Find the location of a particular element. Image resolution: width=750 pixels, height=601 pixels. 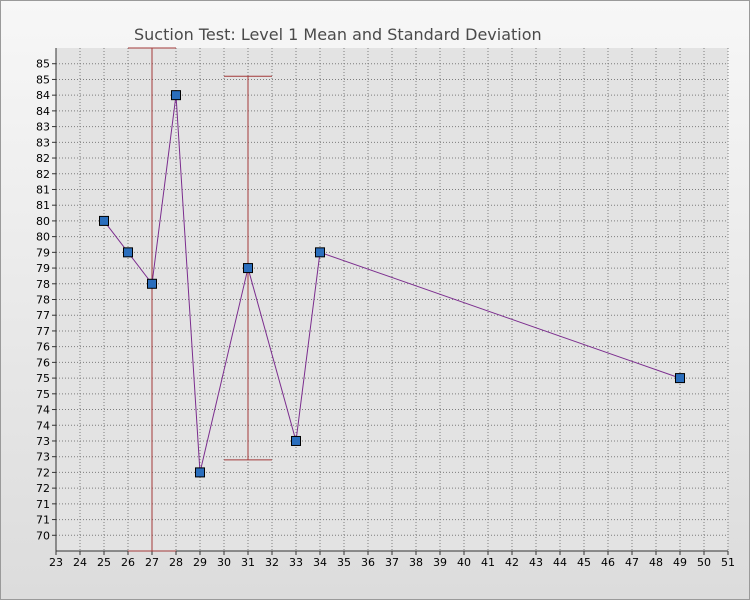

y-tick-label-18: 79 is located at coordinates (43, 252).